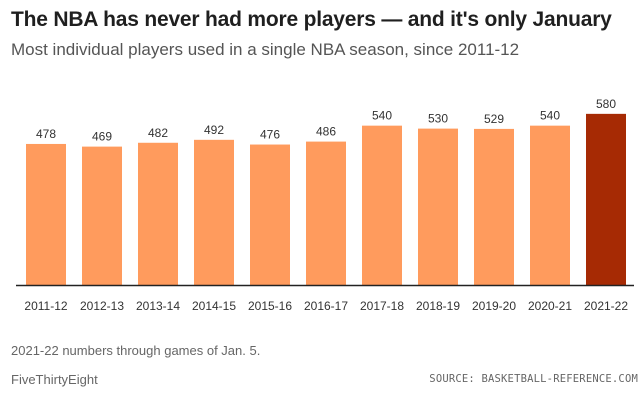 This screenshot has height=407, width=640. Describe the element at coordinates (494, 119) in the screenshot. I see `data-label-2019-20: 529` at that location.